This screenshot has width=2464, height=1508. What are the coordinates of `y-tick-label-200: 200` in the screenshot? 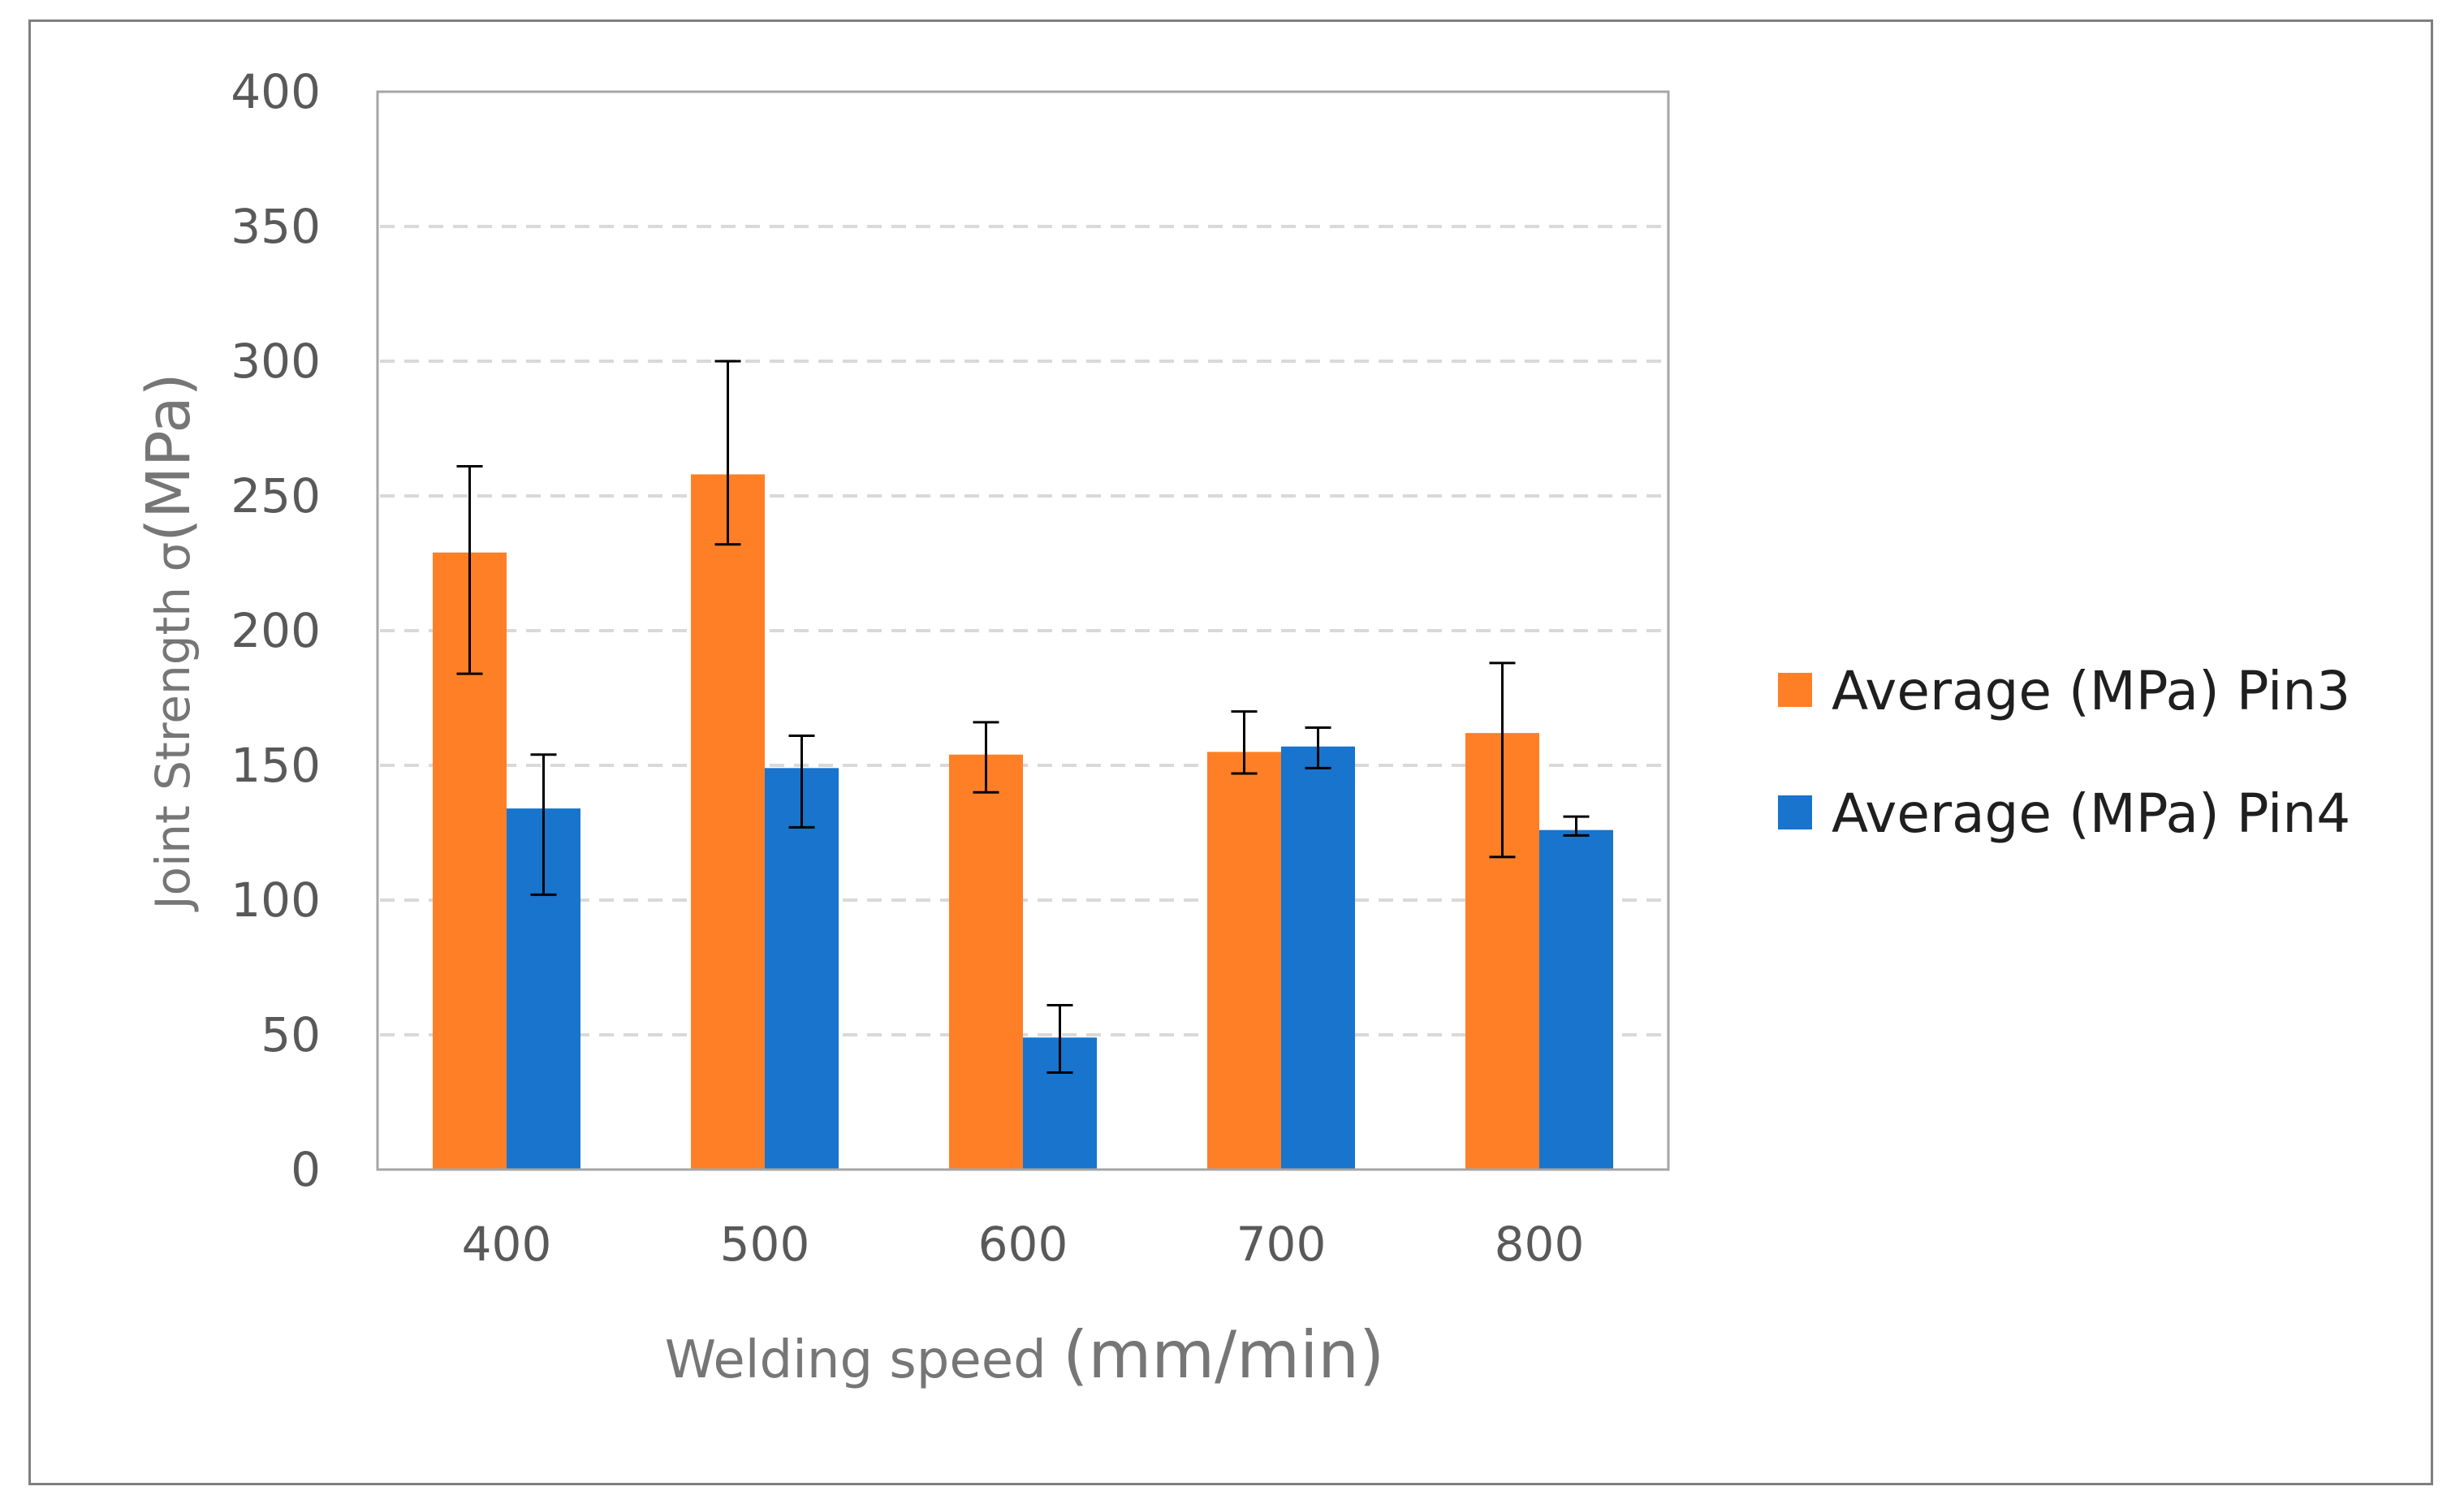 It's located at (276, 630).